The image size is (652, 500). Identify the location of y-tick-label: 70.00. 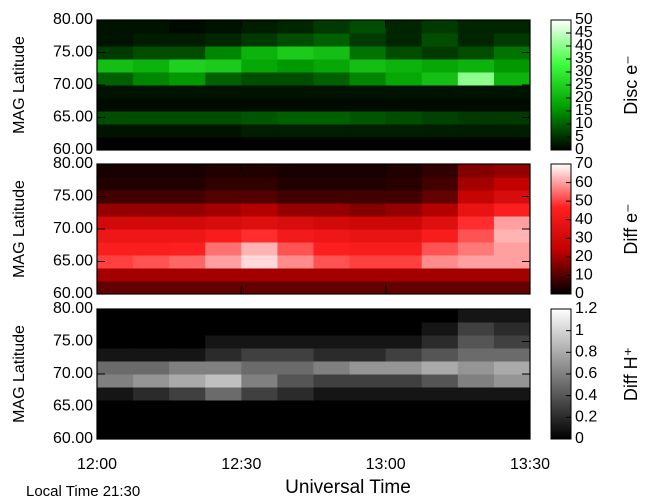
(73, 373).